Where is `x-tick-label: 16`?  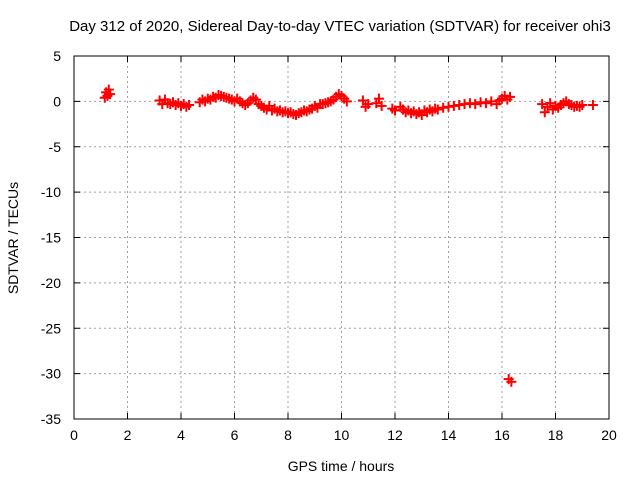 x-tick-label: 16 is located at coordinates (502, 435).